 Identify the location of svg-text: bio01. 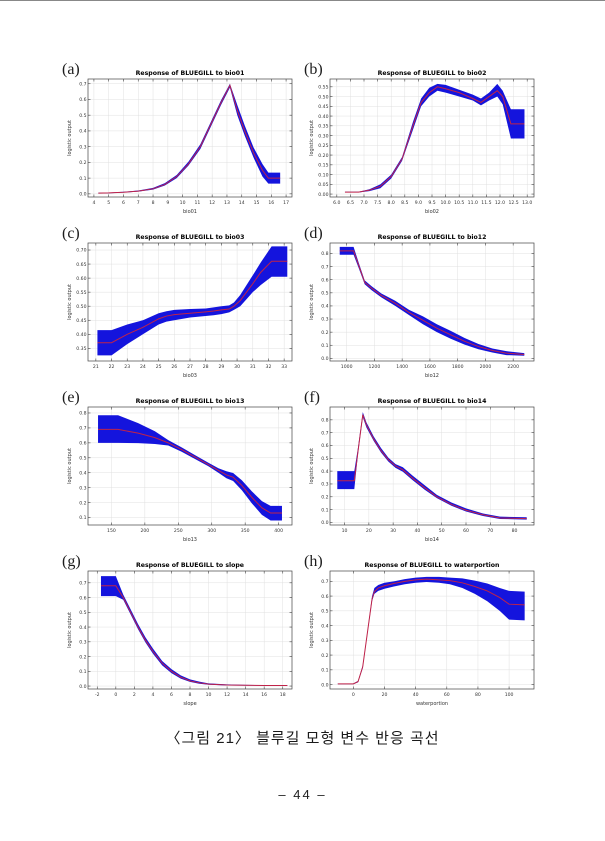
(190, 212).